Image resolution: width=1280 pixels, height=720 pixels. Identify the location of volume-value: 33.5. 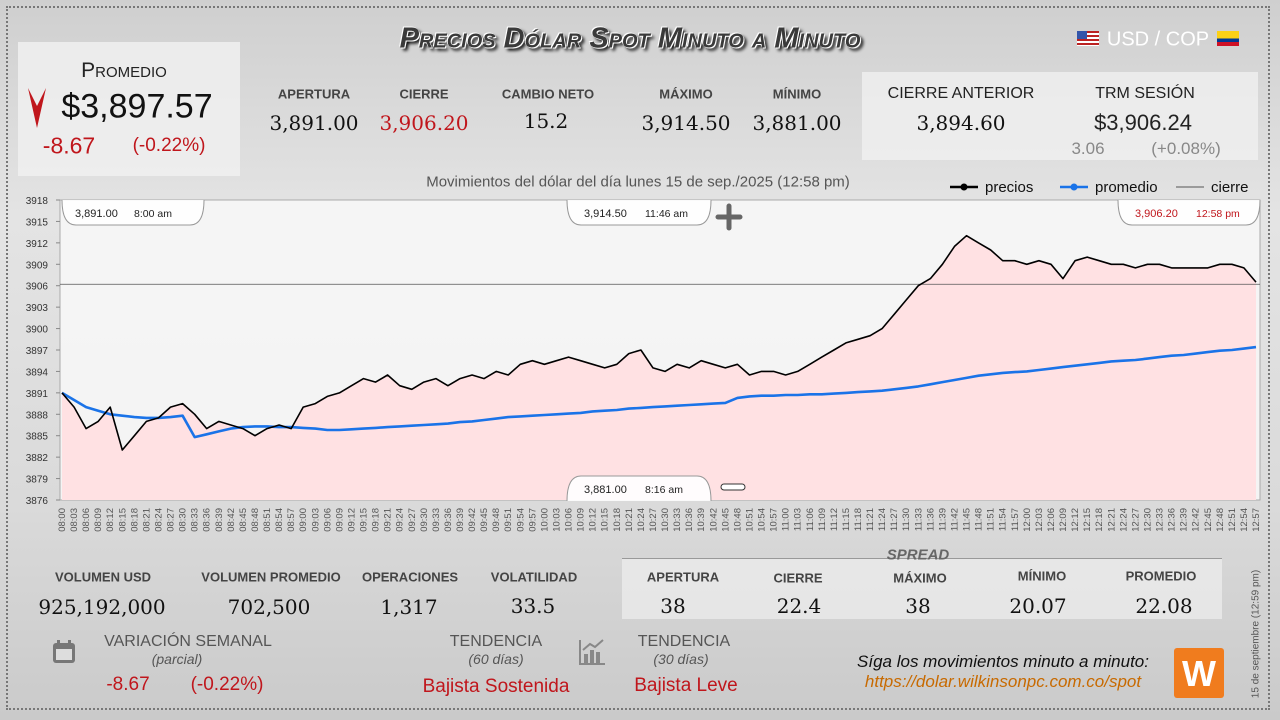
(533, 606).